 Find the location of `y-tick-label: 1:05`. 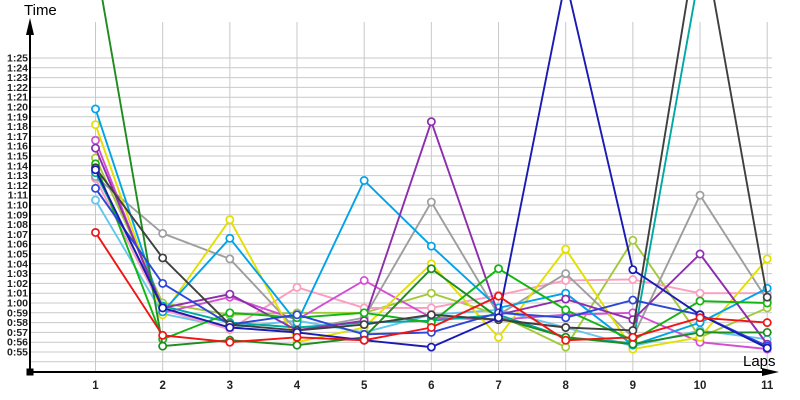

y-tick-label: 1:05 is located at coordinates (17, 255).